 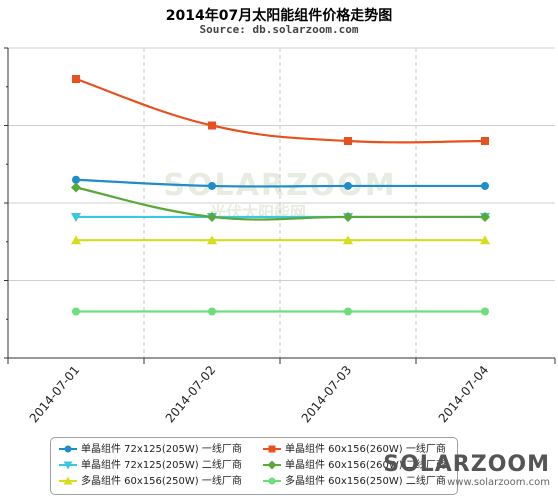 What do you see at coordinates (498, 482) in the screenshot?
I see `footer-url: www.solarzoom.com` at bounding box center [498, 482].